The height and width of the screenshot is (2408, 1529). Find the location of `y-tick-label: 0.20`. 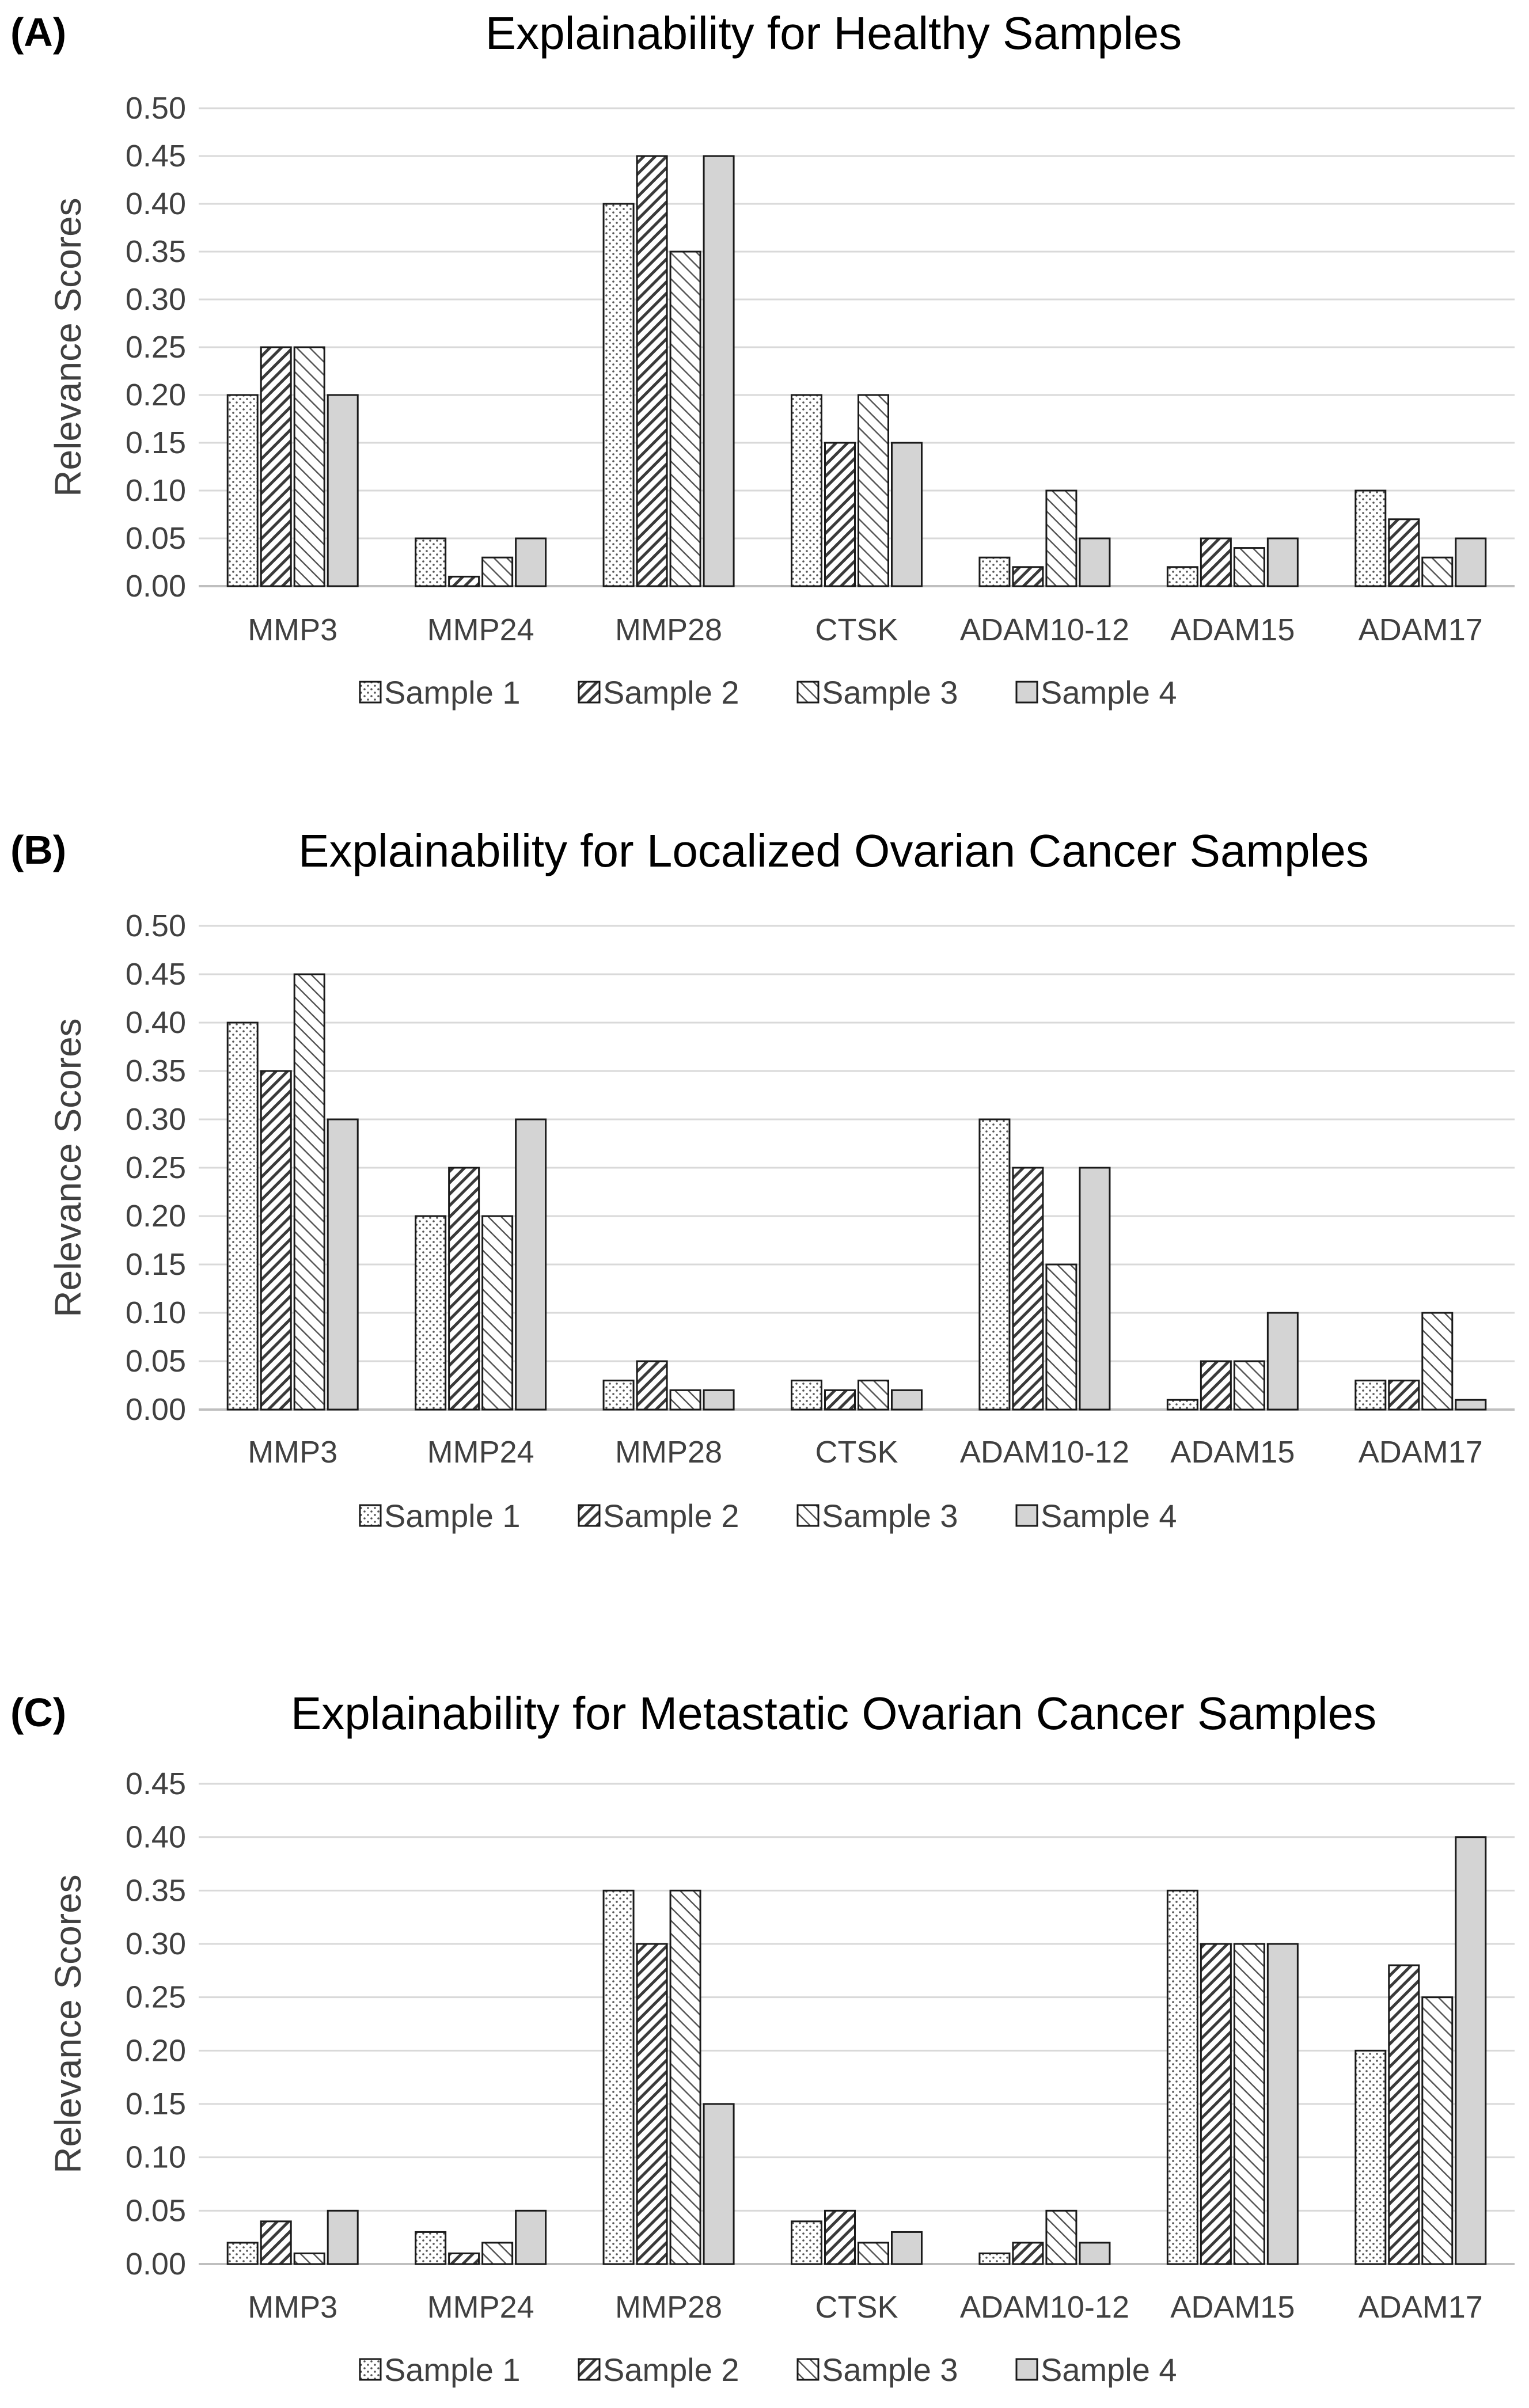

y-tick-label: 0.20 is located at coordinates (156, 395).